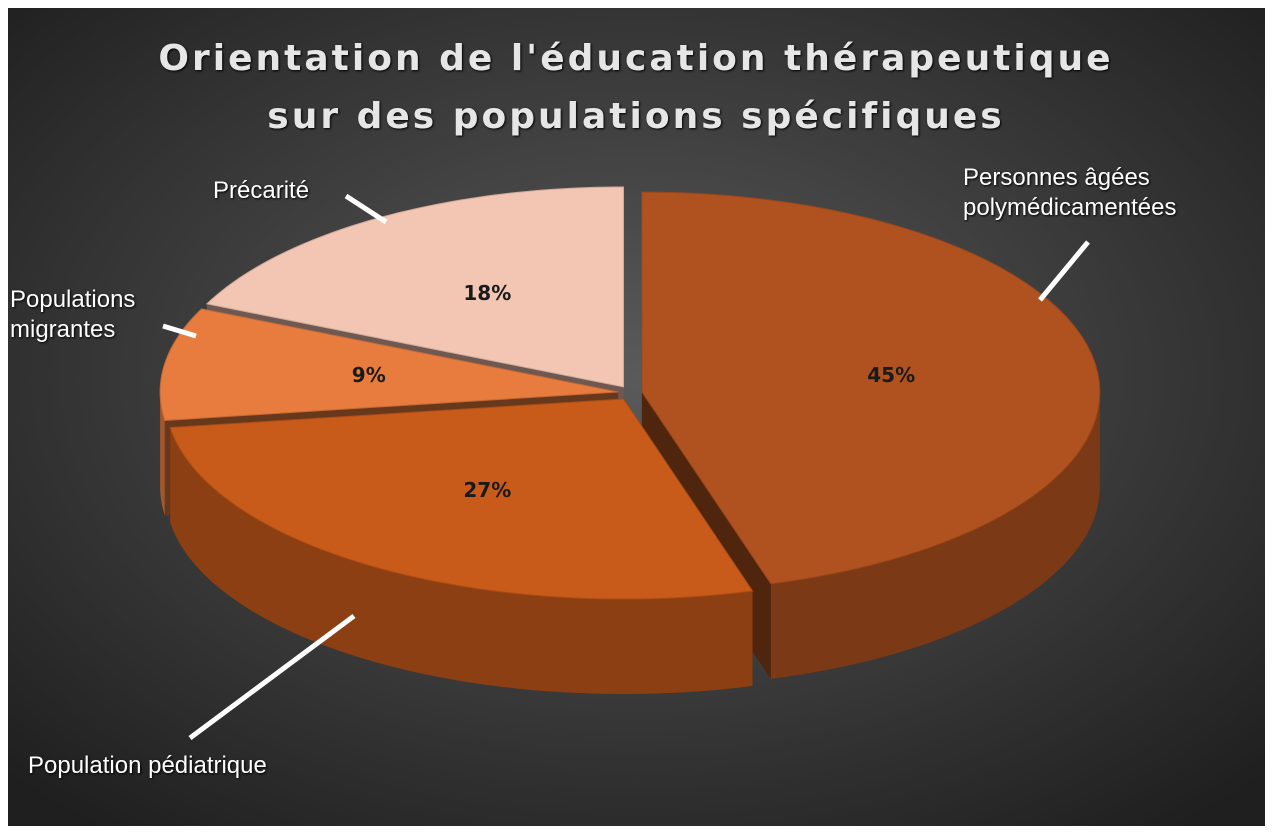  Describe the element at coordinates (891, 375) in the screenshot. I see `data-label: 45%` at that location.